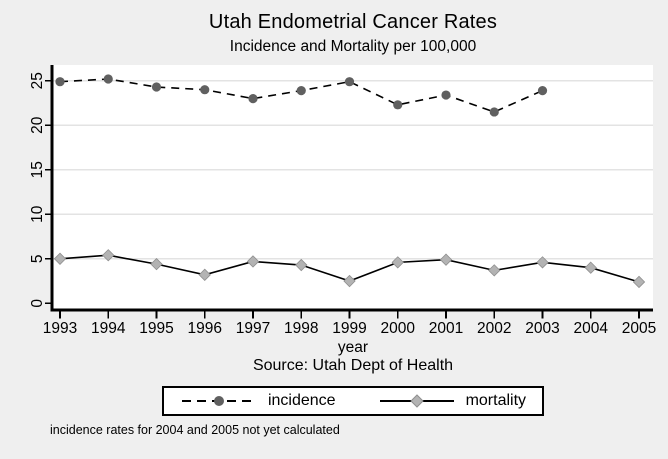 The height and width of the screenshot is (459, 668). Describe the element at coordinates (108, 328) in the screenshot. I see `x-tick-label: 1994` at that location.